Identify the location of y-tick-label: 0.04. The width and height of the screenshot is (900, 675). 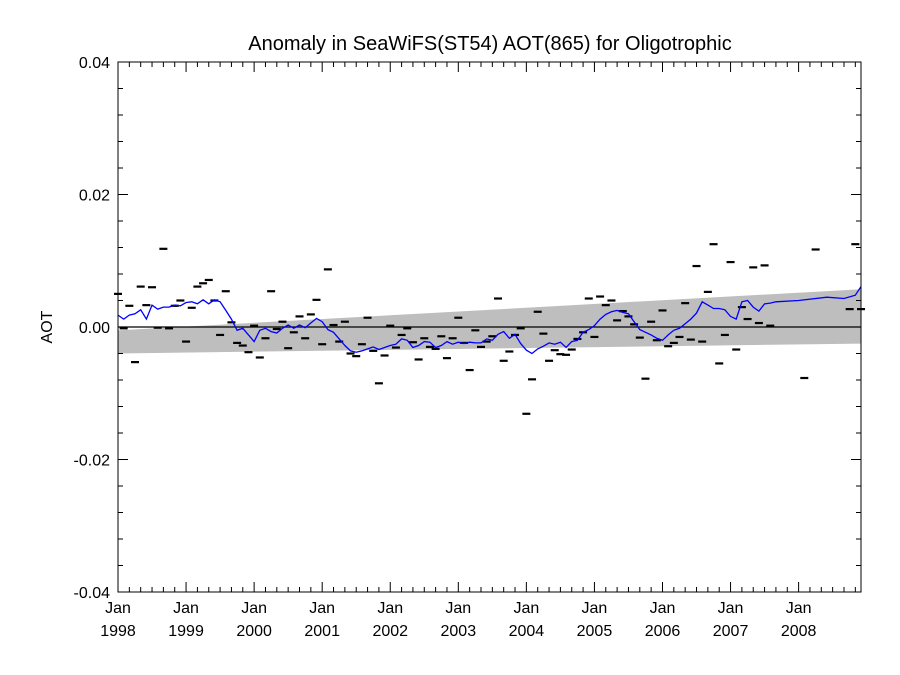
(94, 63).